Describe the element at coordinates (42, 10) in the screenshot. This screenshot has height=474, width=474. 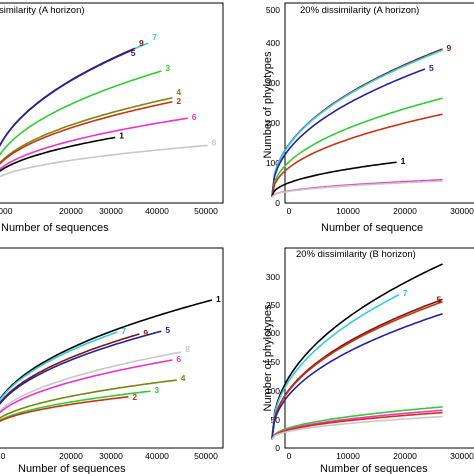
I see `panel-title: similarity (A horizon)` at that location.